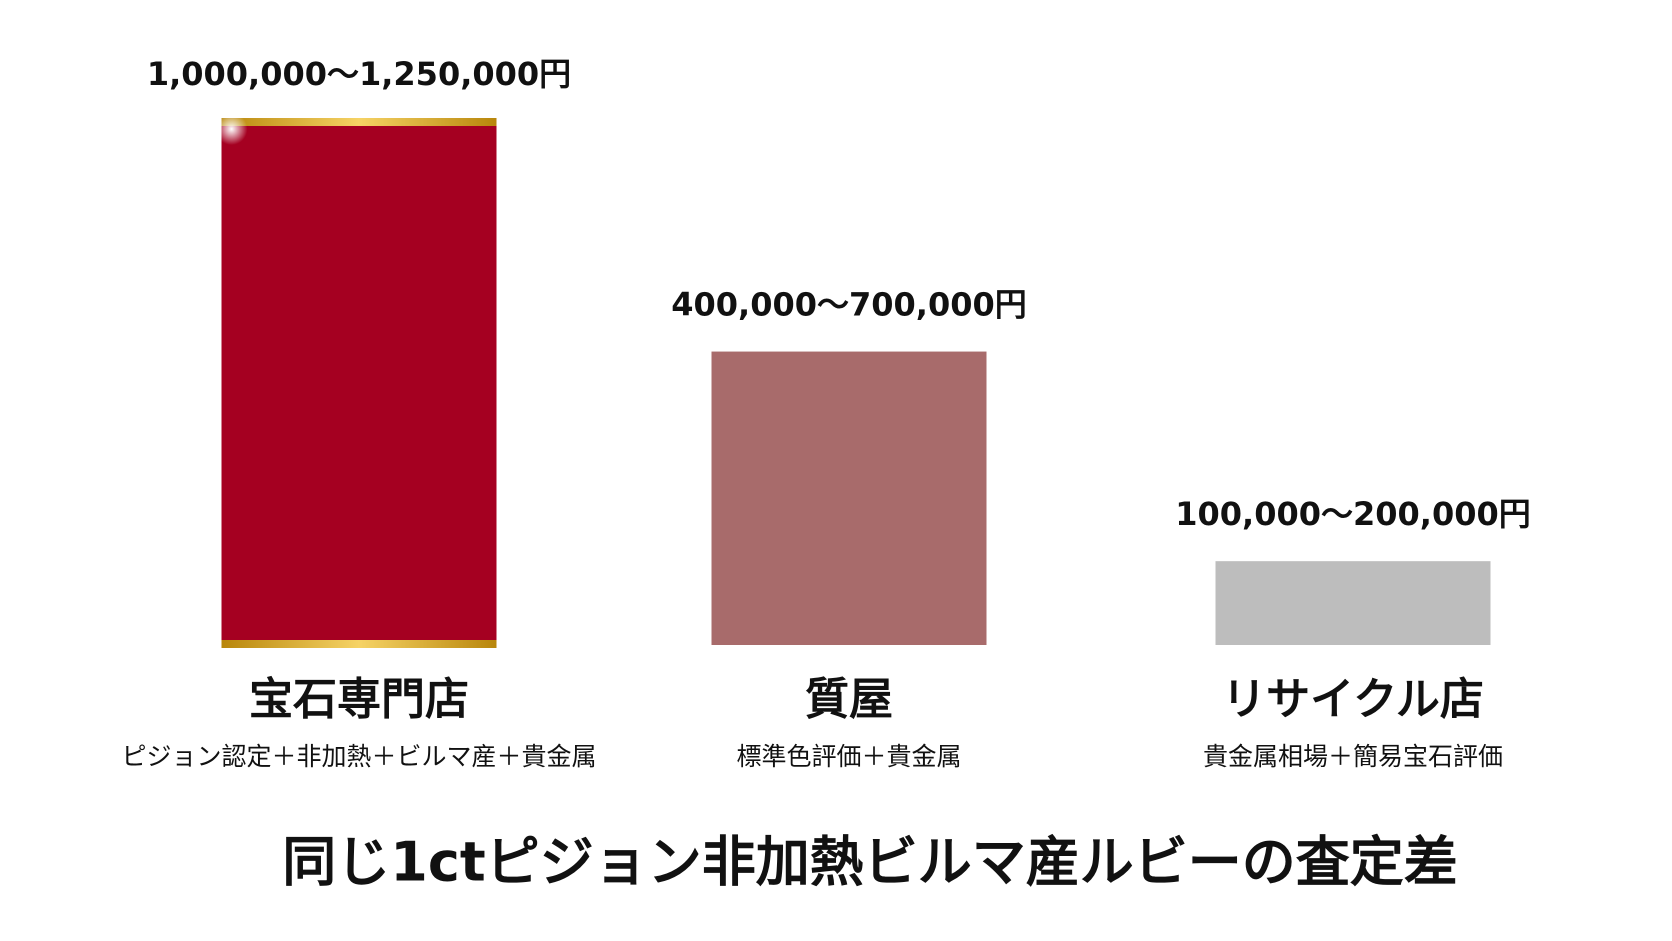  Describe the element at coordinates (1353, 699) in the screenshot. I see `category-label: リサイクル店` at that location.